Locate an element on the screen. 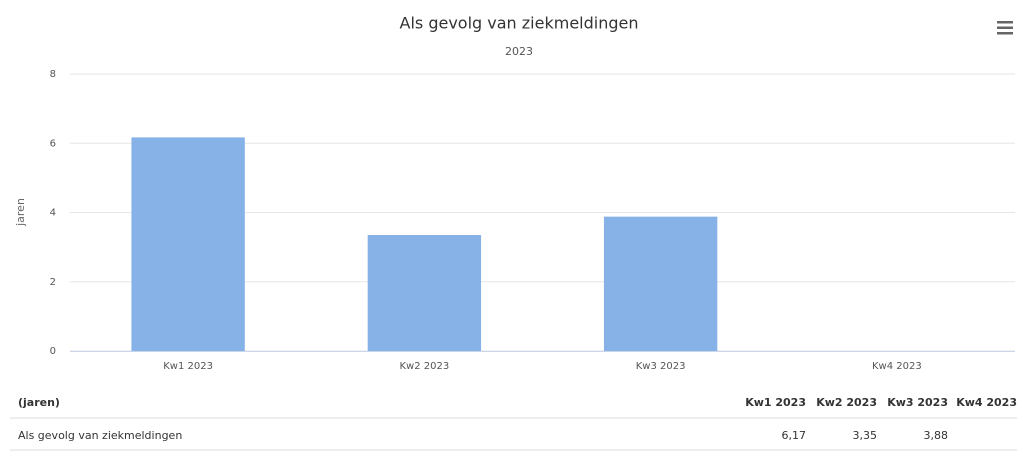  x-tick-label: Kw3 2023 is located at coordinates (661, 366).